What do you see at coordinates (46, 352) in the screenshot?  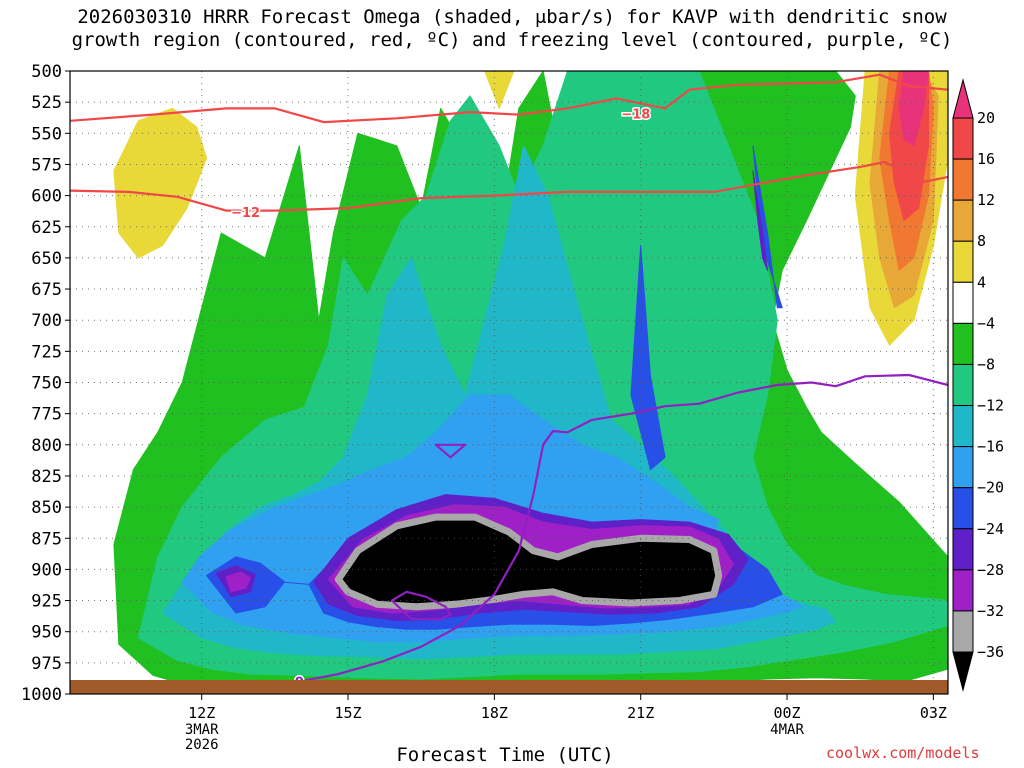 I see `y-tick-label-725: 725` at bounding box center [46, 352].